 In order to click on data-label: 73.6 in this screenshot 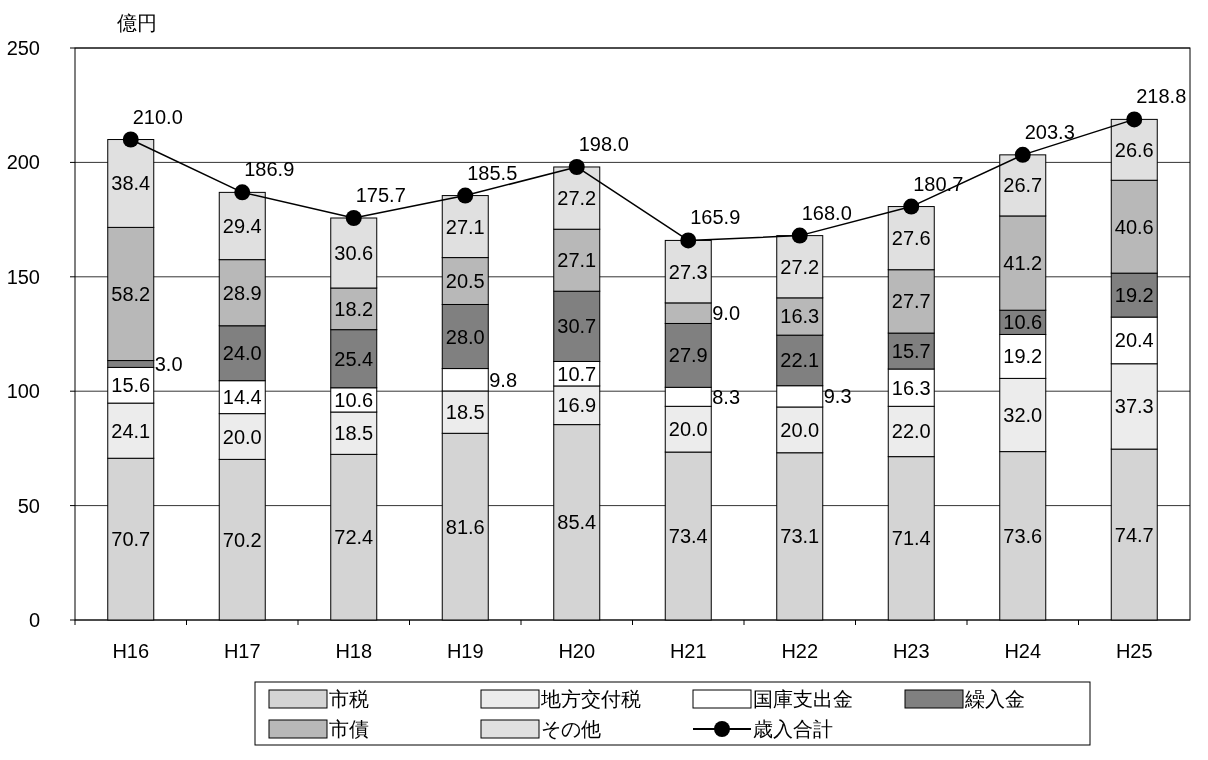, I will do `click(1023, 535)`.